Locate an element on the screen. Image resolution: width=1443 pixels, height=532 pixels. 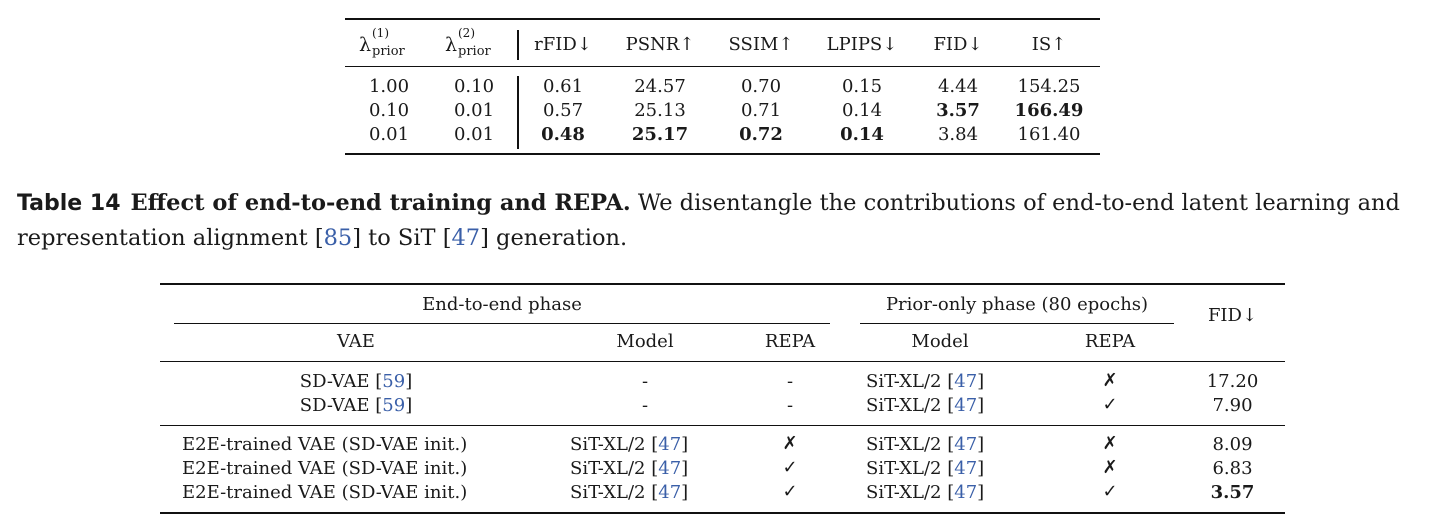
header-vae: VAE is located at coordinates (356, 341).